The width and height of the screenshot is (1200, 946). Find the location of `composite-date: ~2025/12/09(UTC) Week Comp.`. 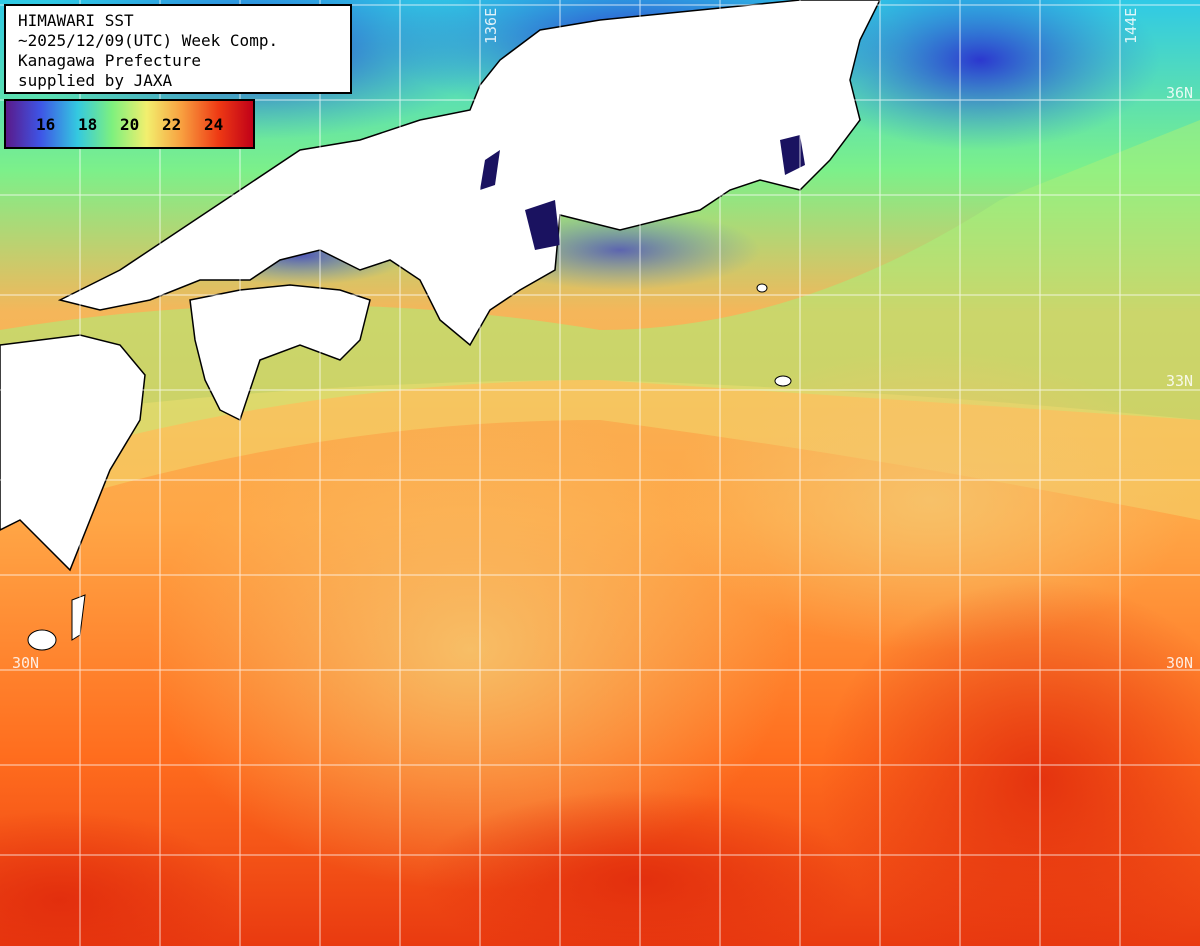

composite-date: ~2025/12/09(UTC) Week Comp. is located at coordinates (148, 40).